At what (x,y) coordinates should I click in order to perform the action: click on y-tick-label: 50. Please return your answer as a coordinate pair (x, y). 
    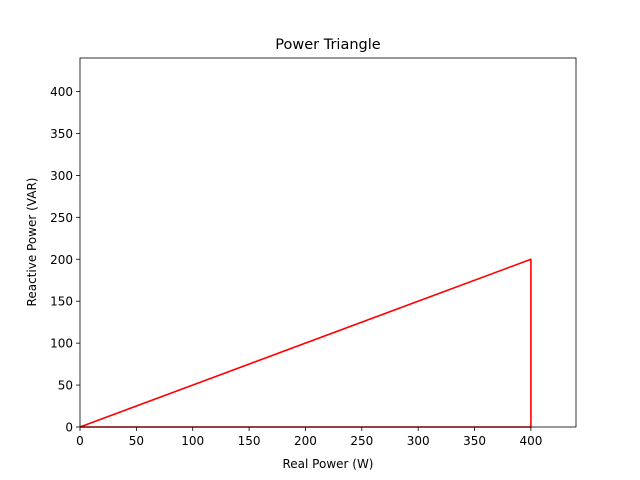
    Looking at the image, I should click on (65, 386).